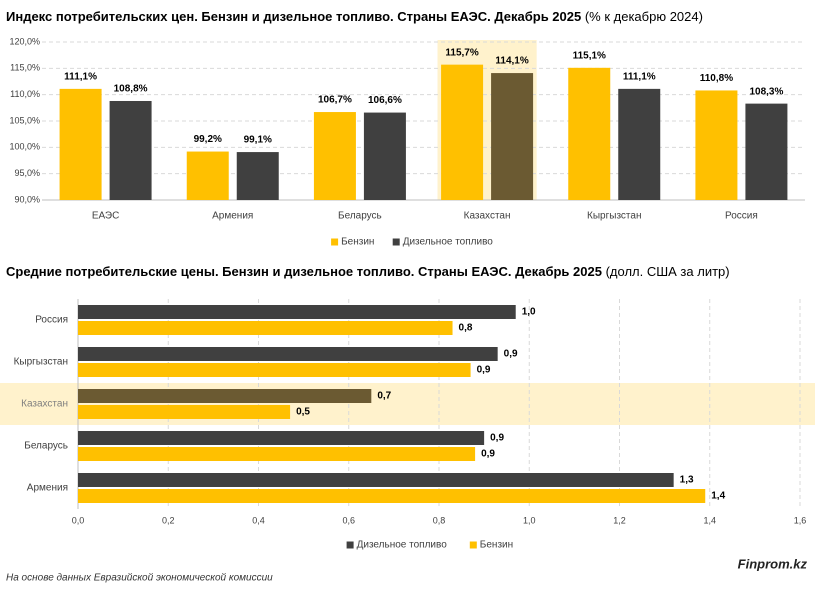  What do you see at coordinates (25, 68) in the screenshot?
I see `y-tick-label: 115,0%` at bounding box center [25, 68].